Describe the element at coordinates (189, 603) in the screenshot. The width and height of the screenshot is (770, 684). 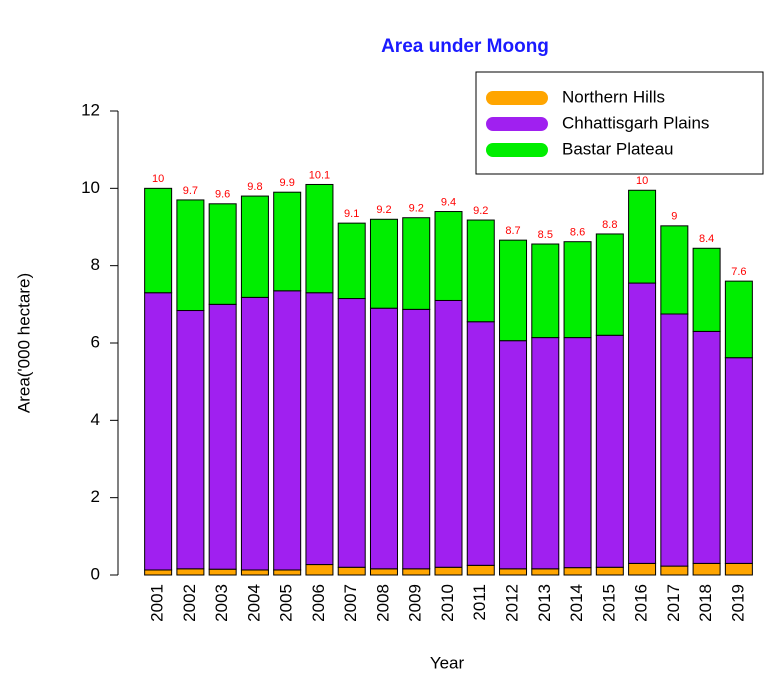
I see `x-tick-label: 2002` at that location.